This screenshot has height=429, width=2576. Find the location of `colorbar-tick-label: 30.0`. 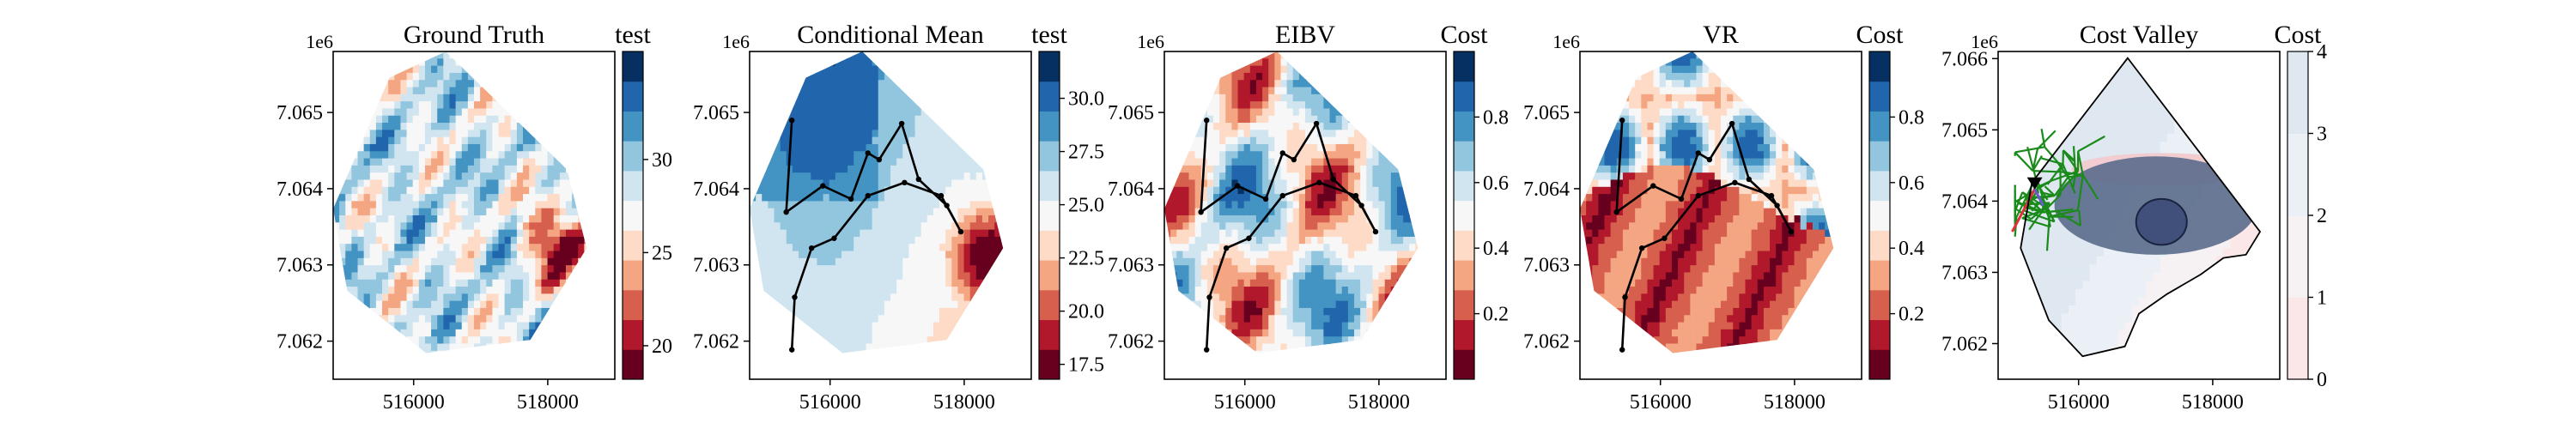

colorbar-tick-label: 30.0 is located at coordinates (1086, 100).